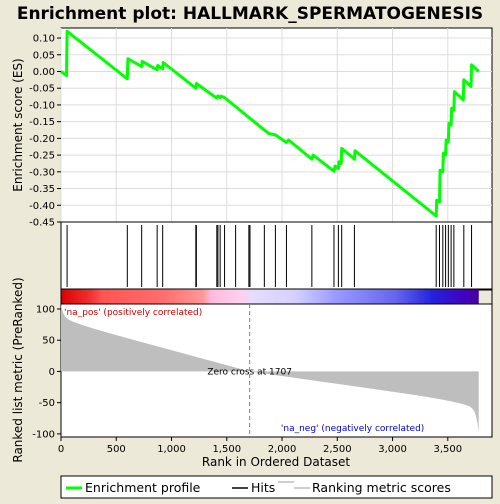 This screenshot has height=504, width=500. Describe the element at coordinates (337, 449) in the screenshot. I see `x-tick-label: 2,500` at that location.